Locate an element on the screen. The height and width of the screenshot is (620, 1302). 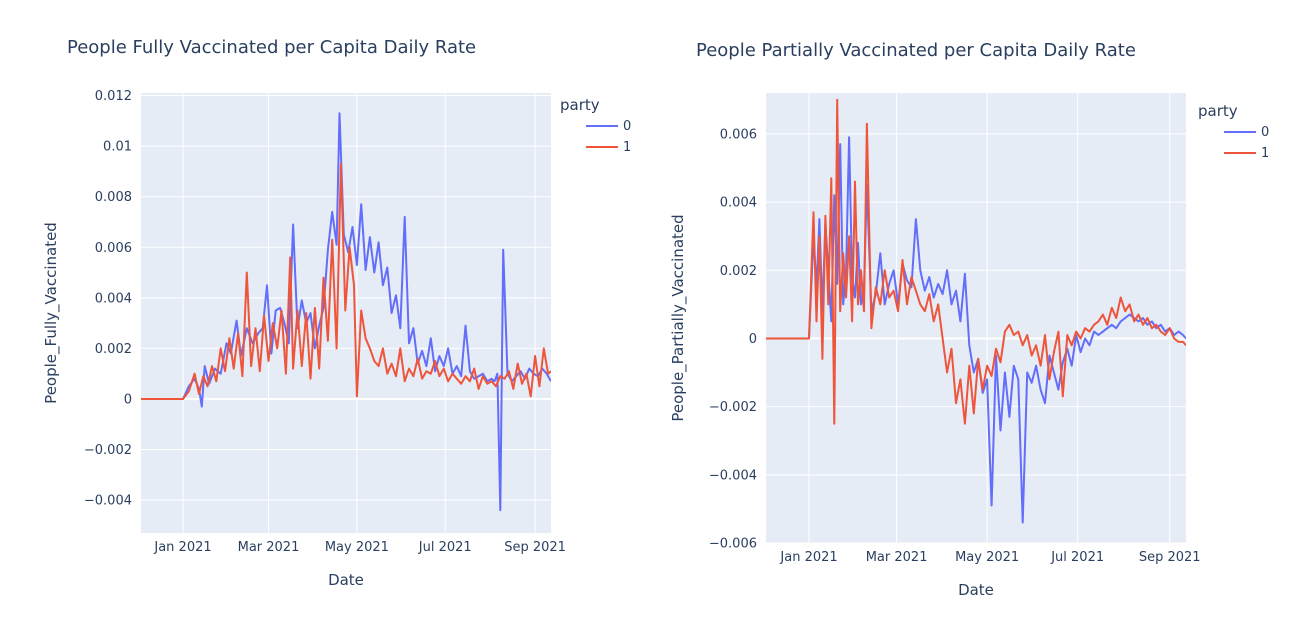
y-tick-label: −0.006 is located at coordinates (733, 544).